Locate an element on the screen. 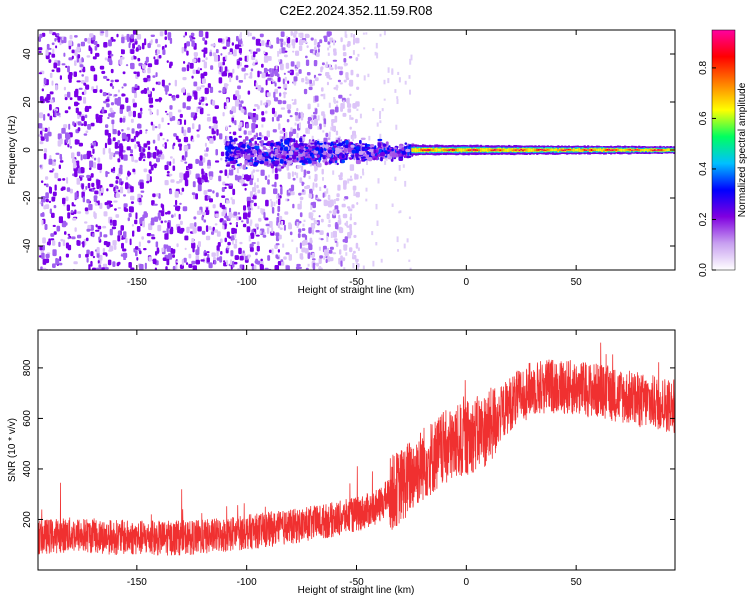 The width and height of the screenshot is (750, 600). y-tick-label: -40 is located at coordinates (27, 245).